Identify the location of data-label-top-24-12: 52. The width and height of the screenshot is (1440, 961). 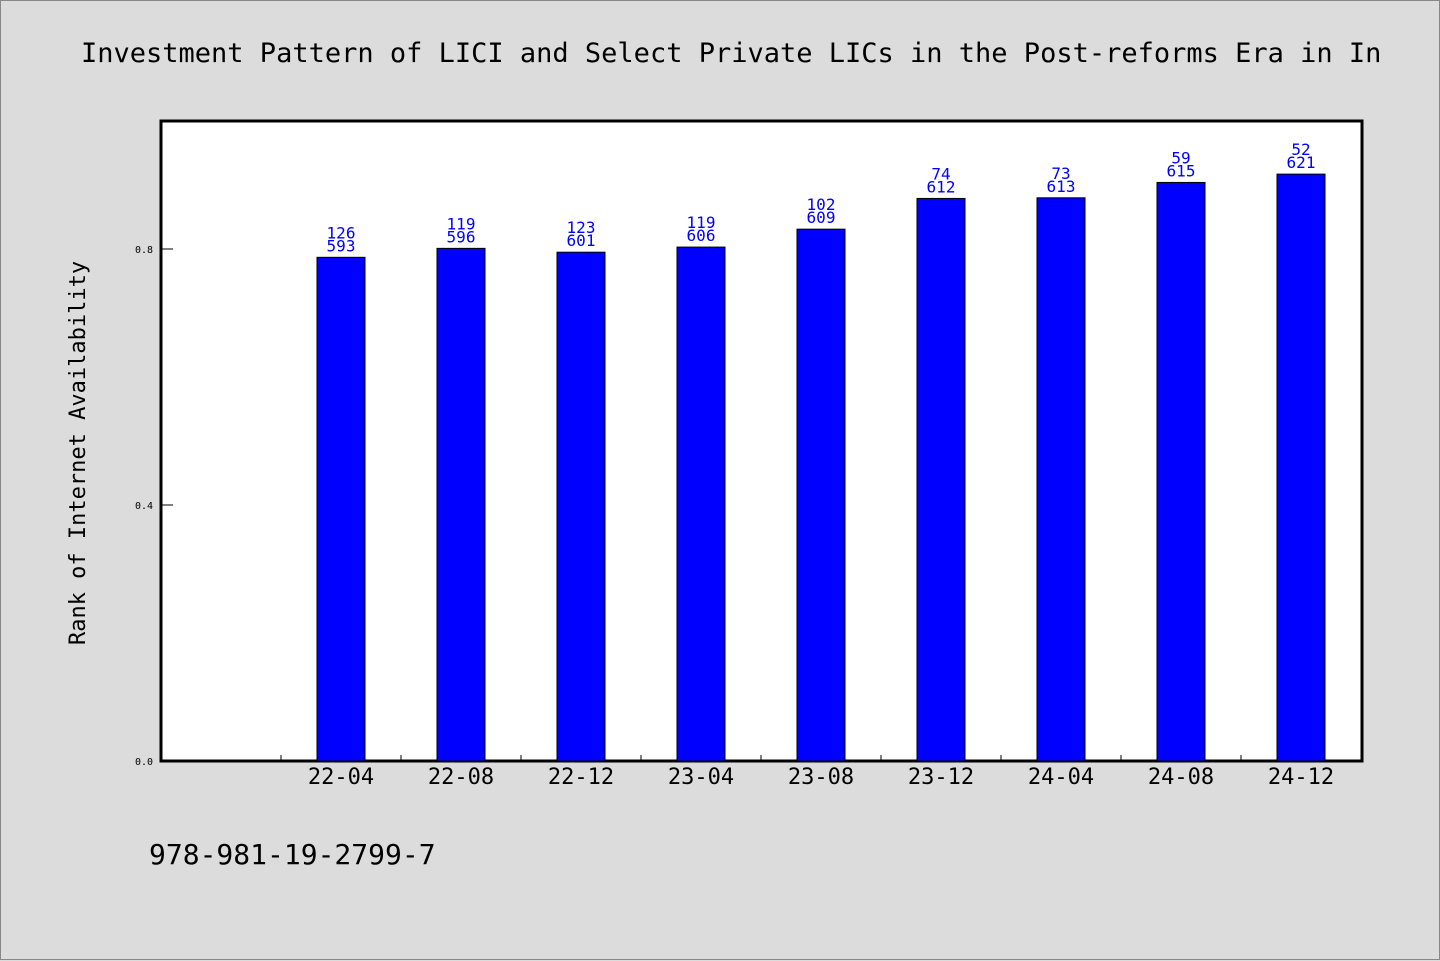
(1300, 149).